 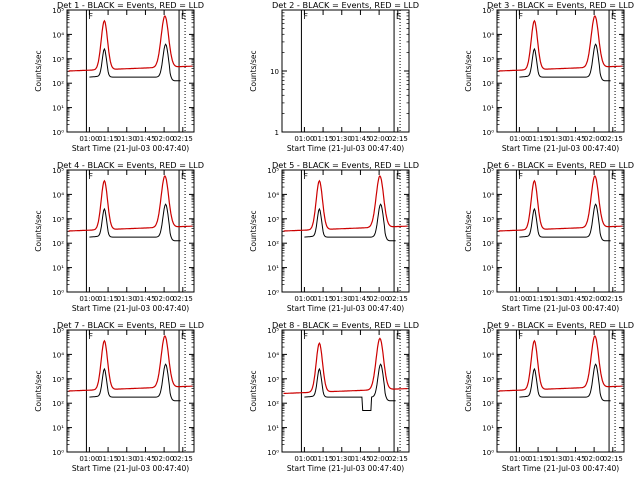 What do you see at coordinates (130, 5) in the screenshot?
I see `panel-title: Det 1 - BLACK = Events, RED = LLD` at bounding box center [130, 5].